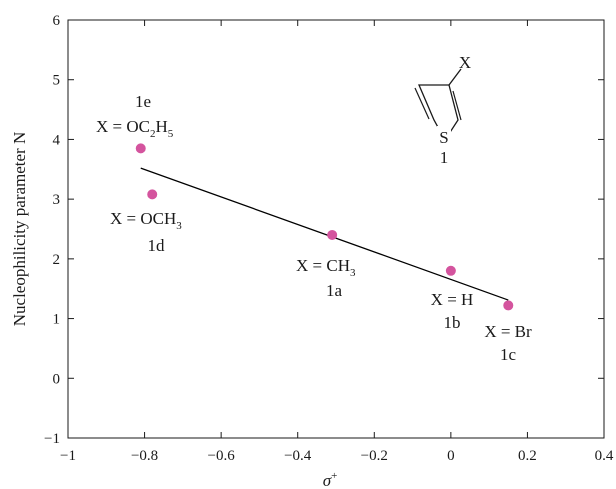 This screenshot has height=489, width=616. Describe the element at coordinates (146, 220) in the screenshot. I see `annotation-formula-1d: X = OCH3` at that location.